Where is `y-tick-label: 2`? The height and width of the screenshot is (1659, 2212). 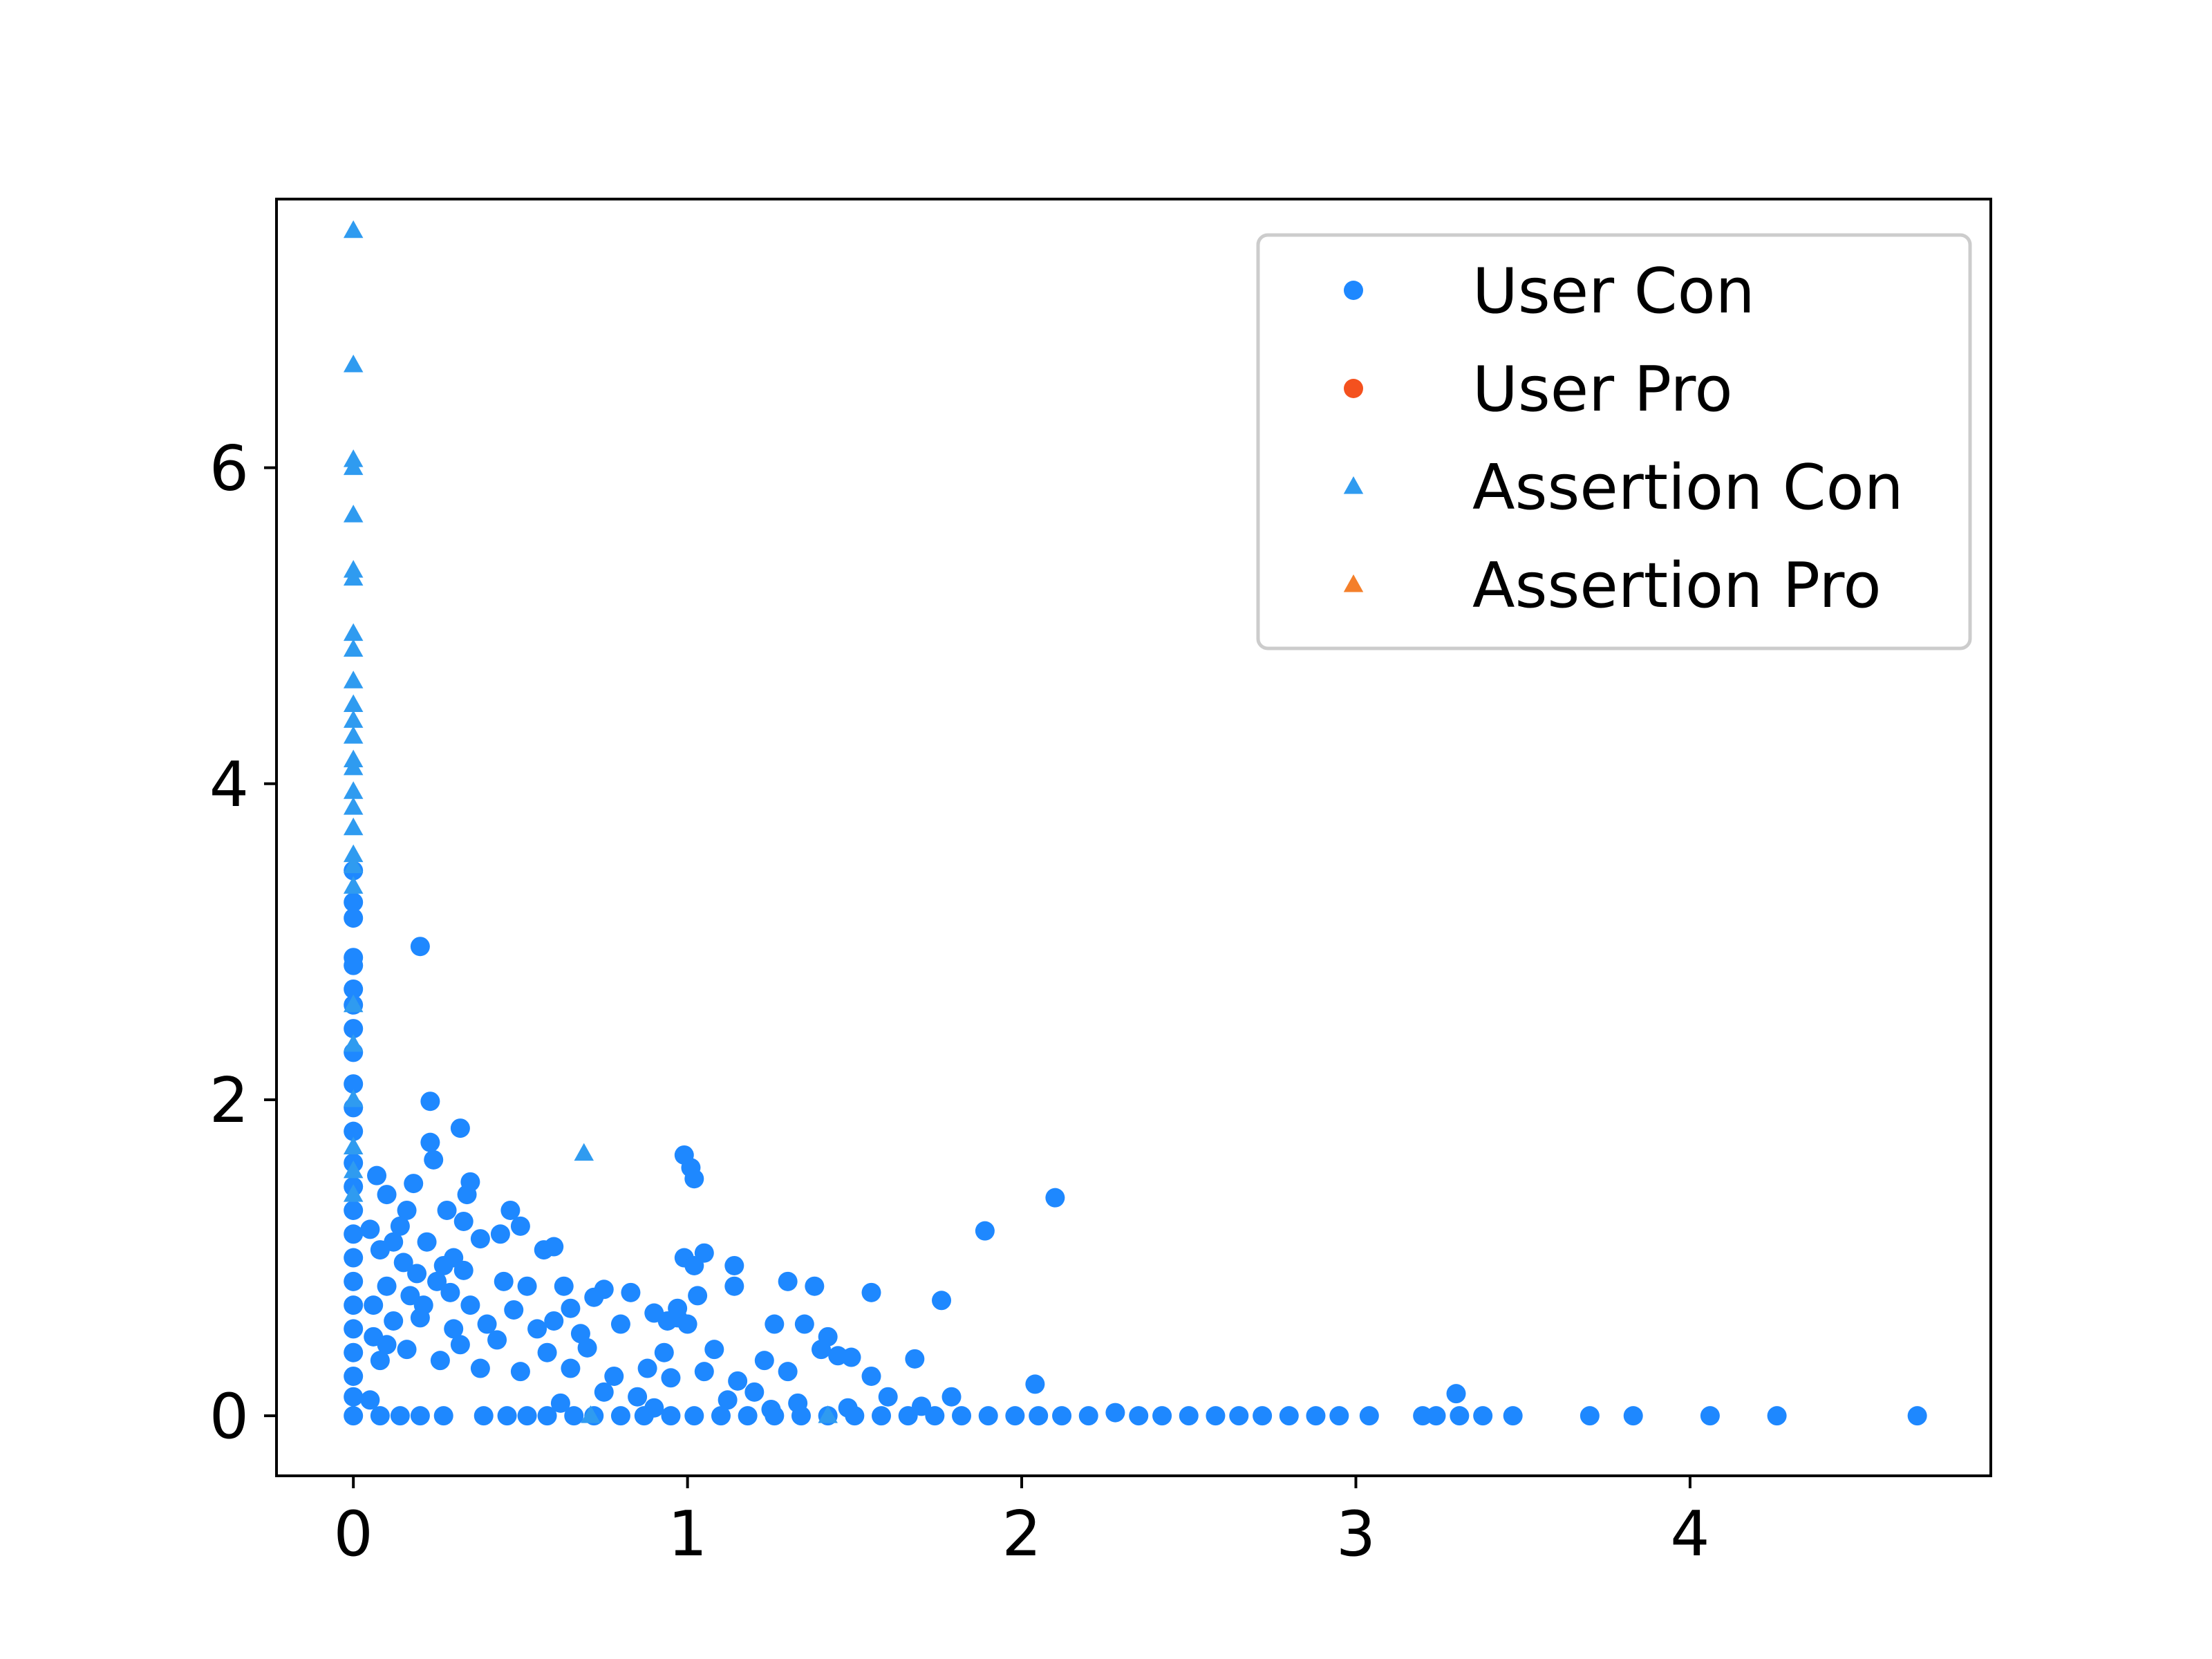 y-tick-label: 2 is located at coordinates (229, 1101).